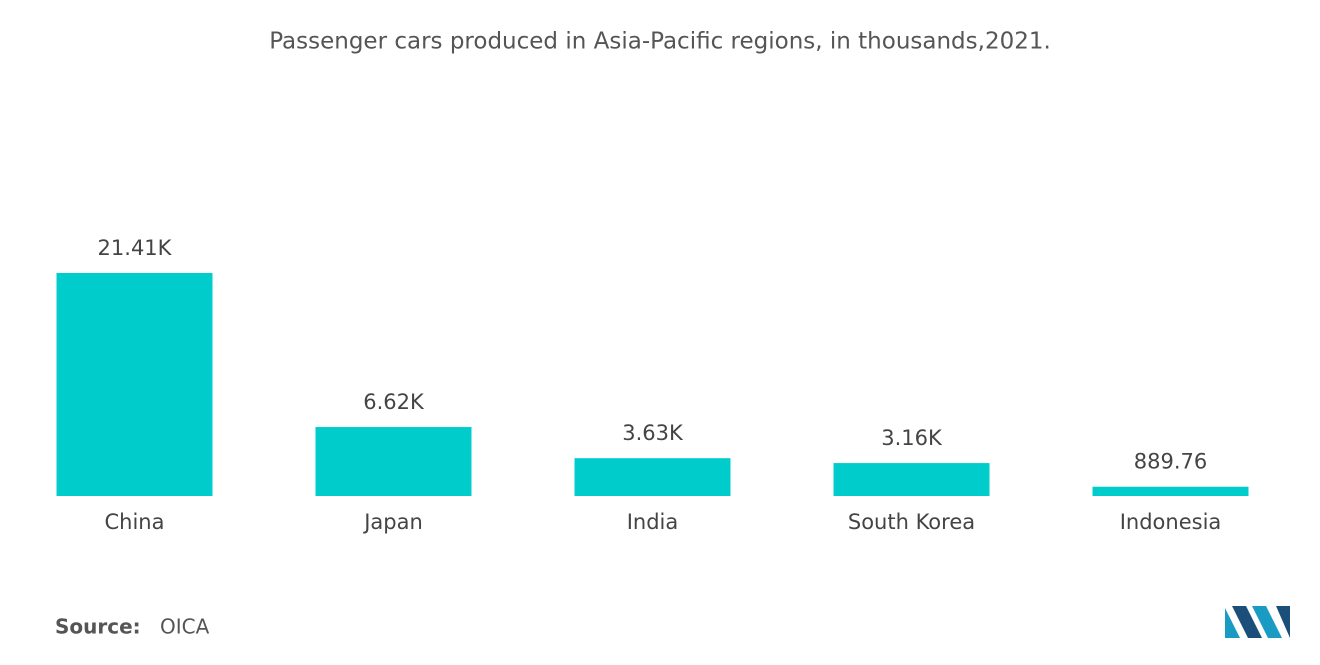  Describe the element at coordinates (392, 522) in the screenshot. I see `x-tick-label: Japan` at that location.